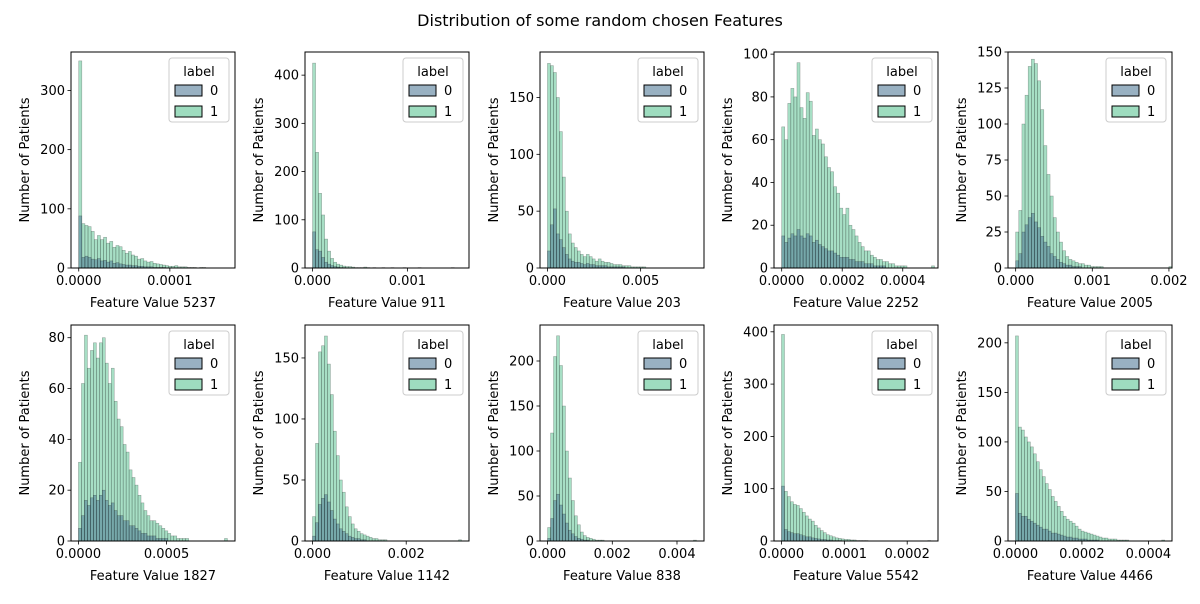  I want to click on x-axis-label: Feature Value 5237, so click(153, 303).